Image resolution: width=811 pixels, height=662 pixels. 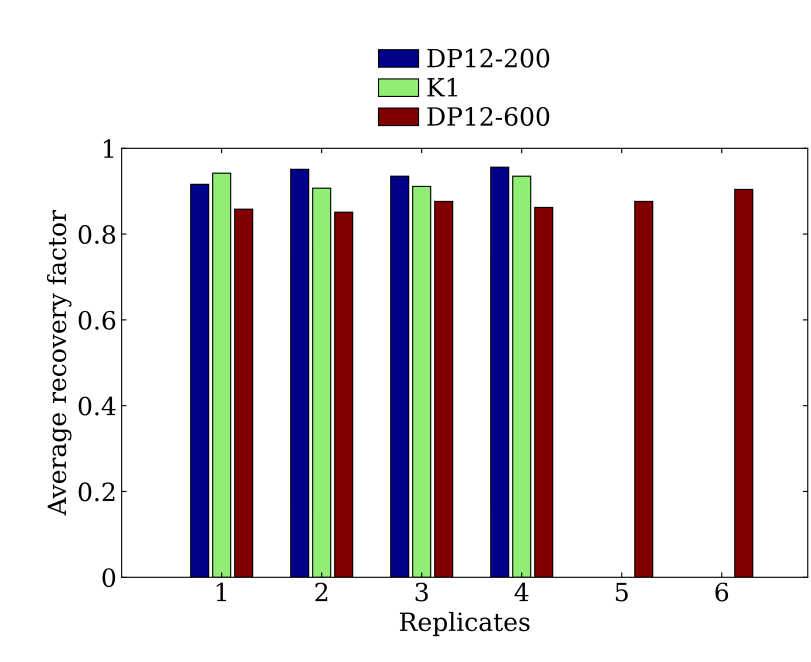 What do you see at coordinates (442, 87) in the screenshot?
I see `legend-label: K1` at bounding box center [442, 87].